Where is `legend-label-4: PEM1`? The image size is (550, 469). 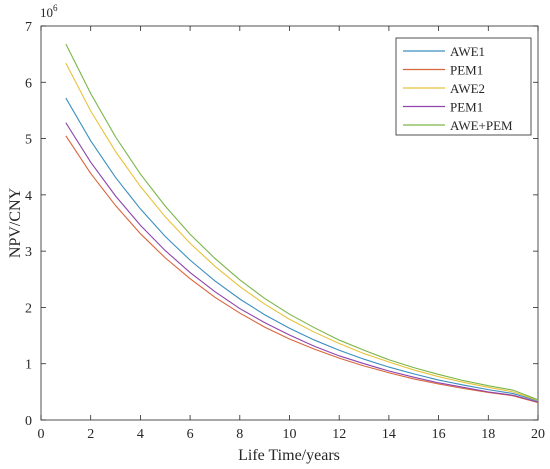
legend-label-4: PEM1 is located at coordinates (466, 107).